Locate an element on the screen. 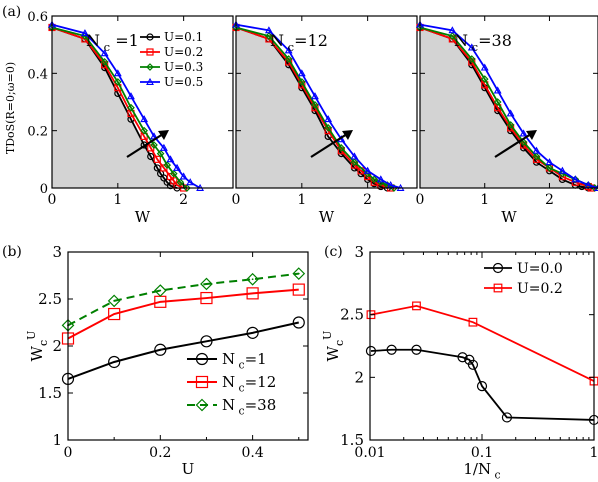 The image size is (598, 482). y-tick-label: 1 is located at coordinates (57, 440).